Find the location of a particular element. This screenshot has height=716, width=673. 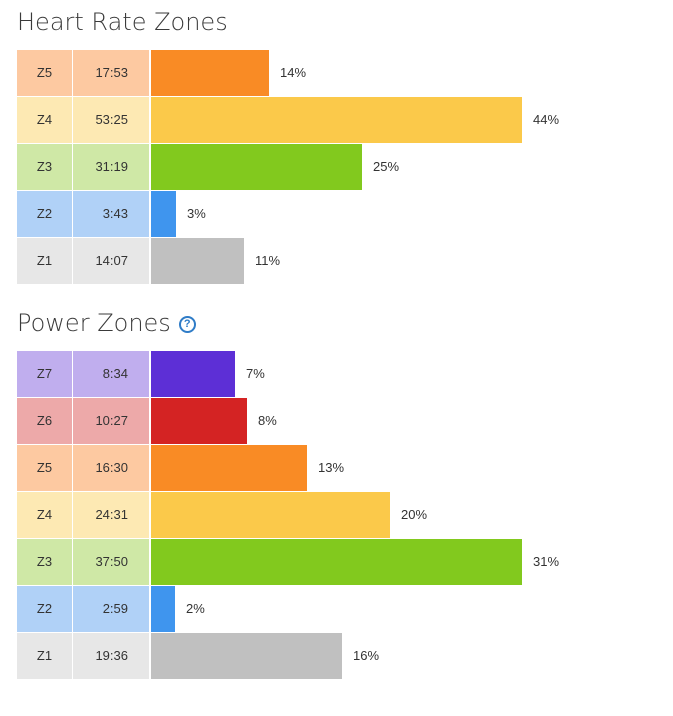

zone-time: 10:27 is located at coordinates (111, 421).